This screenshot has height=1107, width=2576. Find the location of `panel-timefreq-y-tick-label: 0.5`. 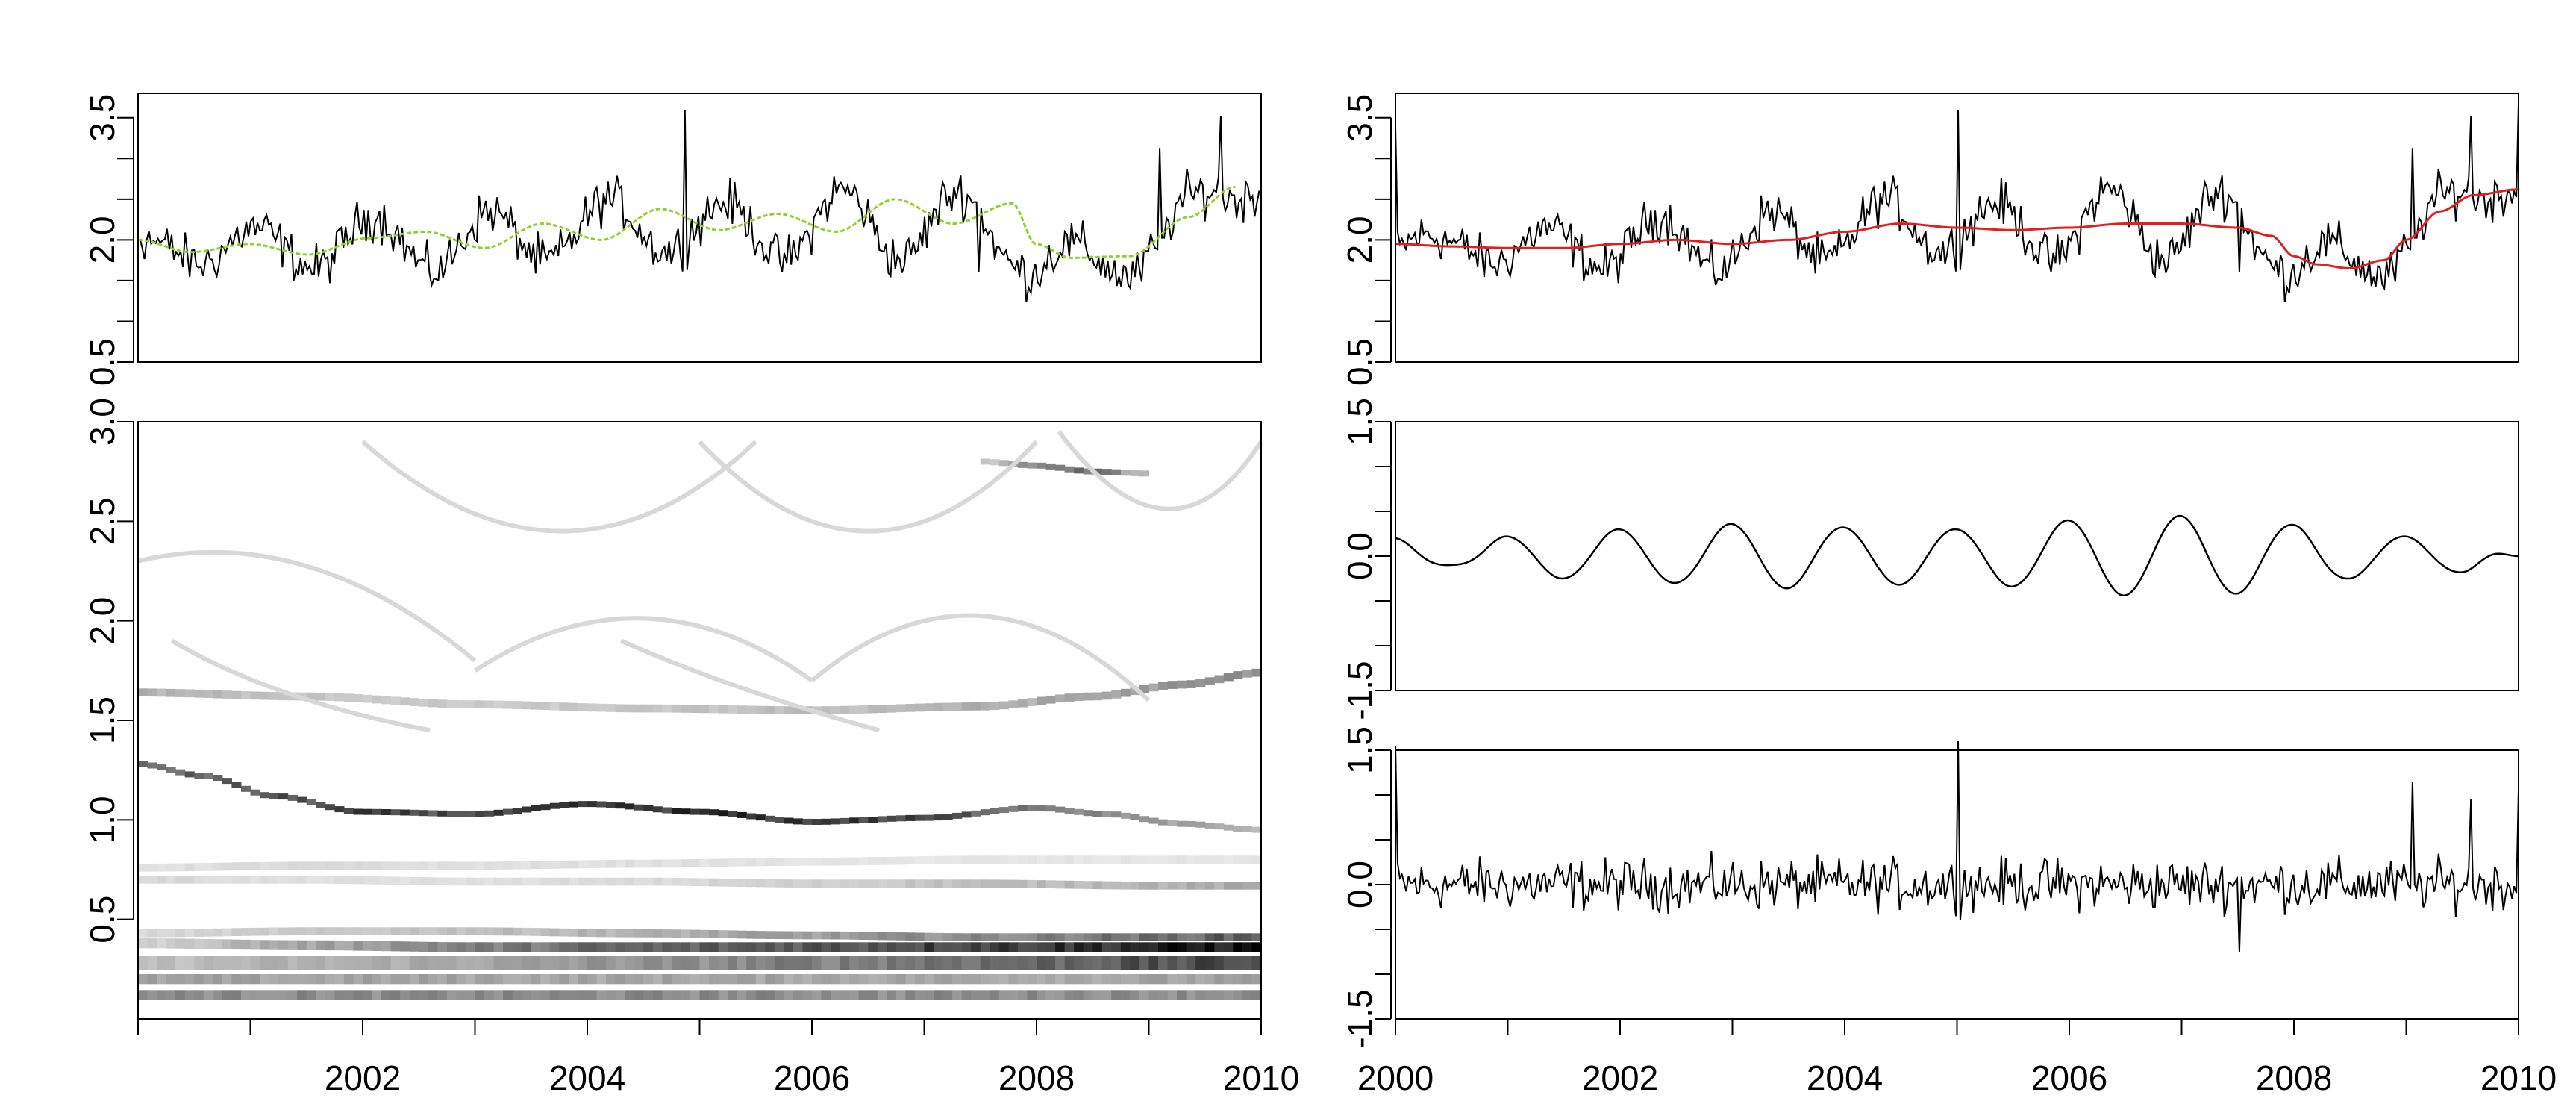

panel-timefreq-y-tick-label: 0.5 is located at coordinates (102, 920).